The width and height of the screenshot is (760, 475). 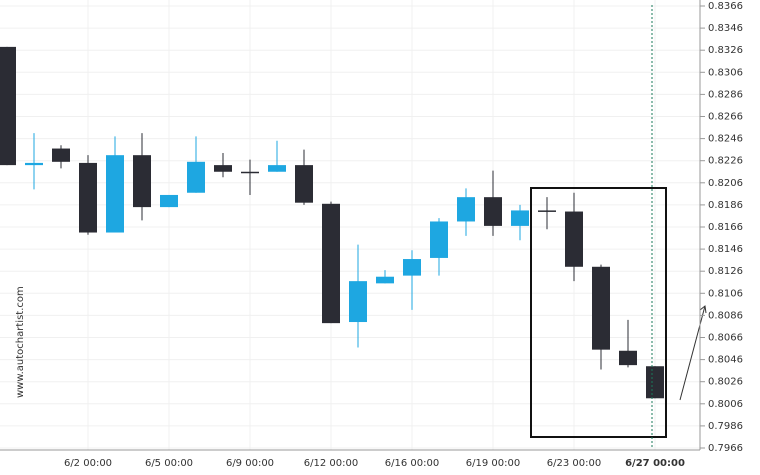 I want to click on x-tick-label: 6/2 00:00, so click(x=88, y=463).